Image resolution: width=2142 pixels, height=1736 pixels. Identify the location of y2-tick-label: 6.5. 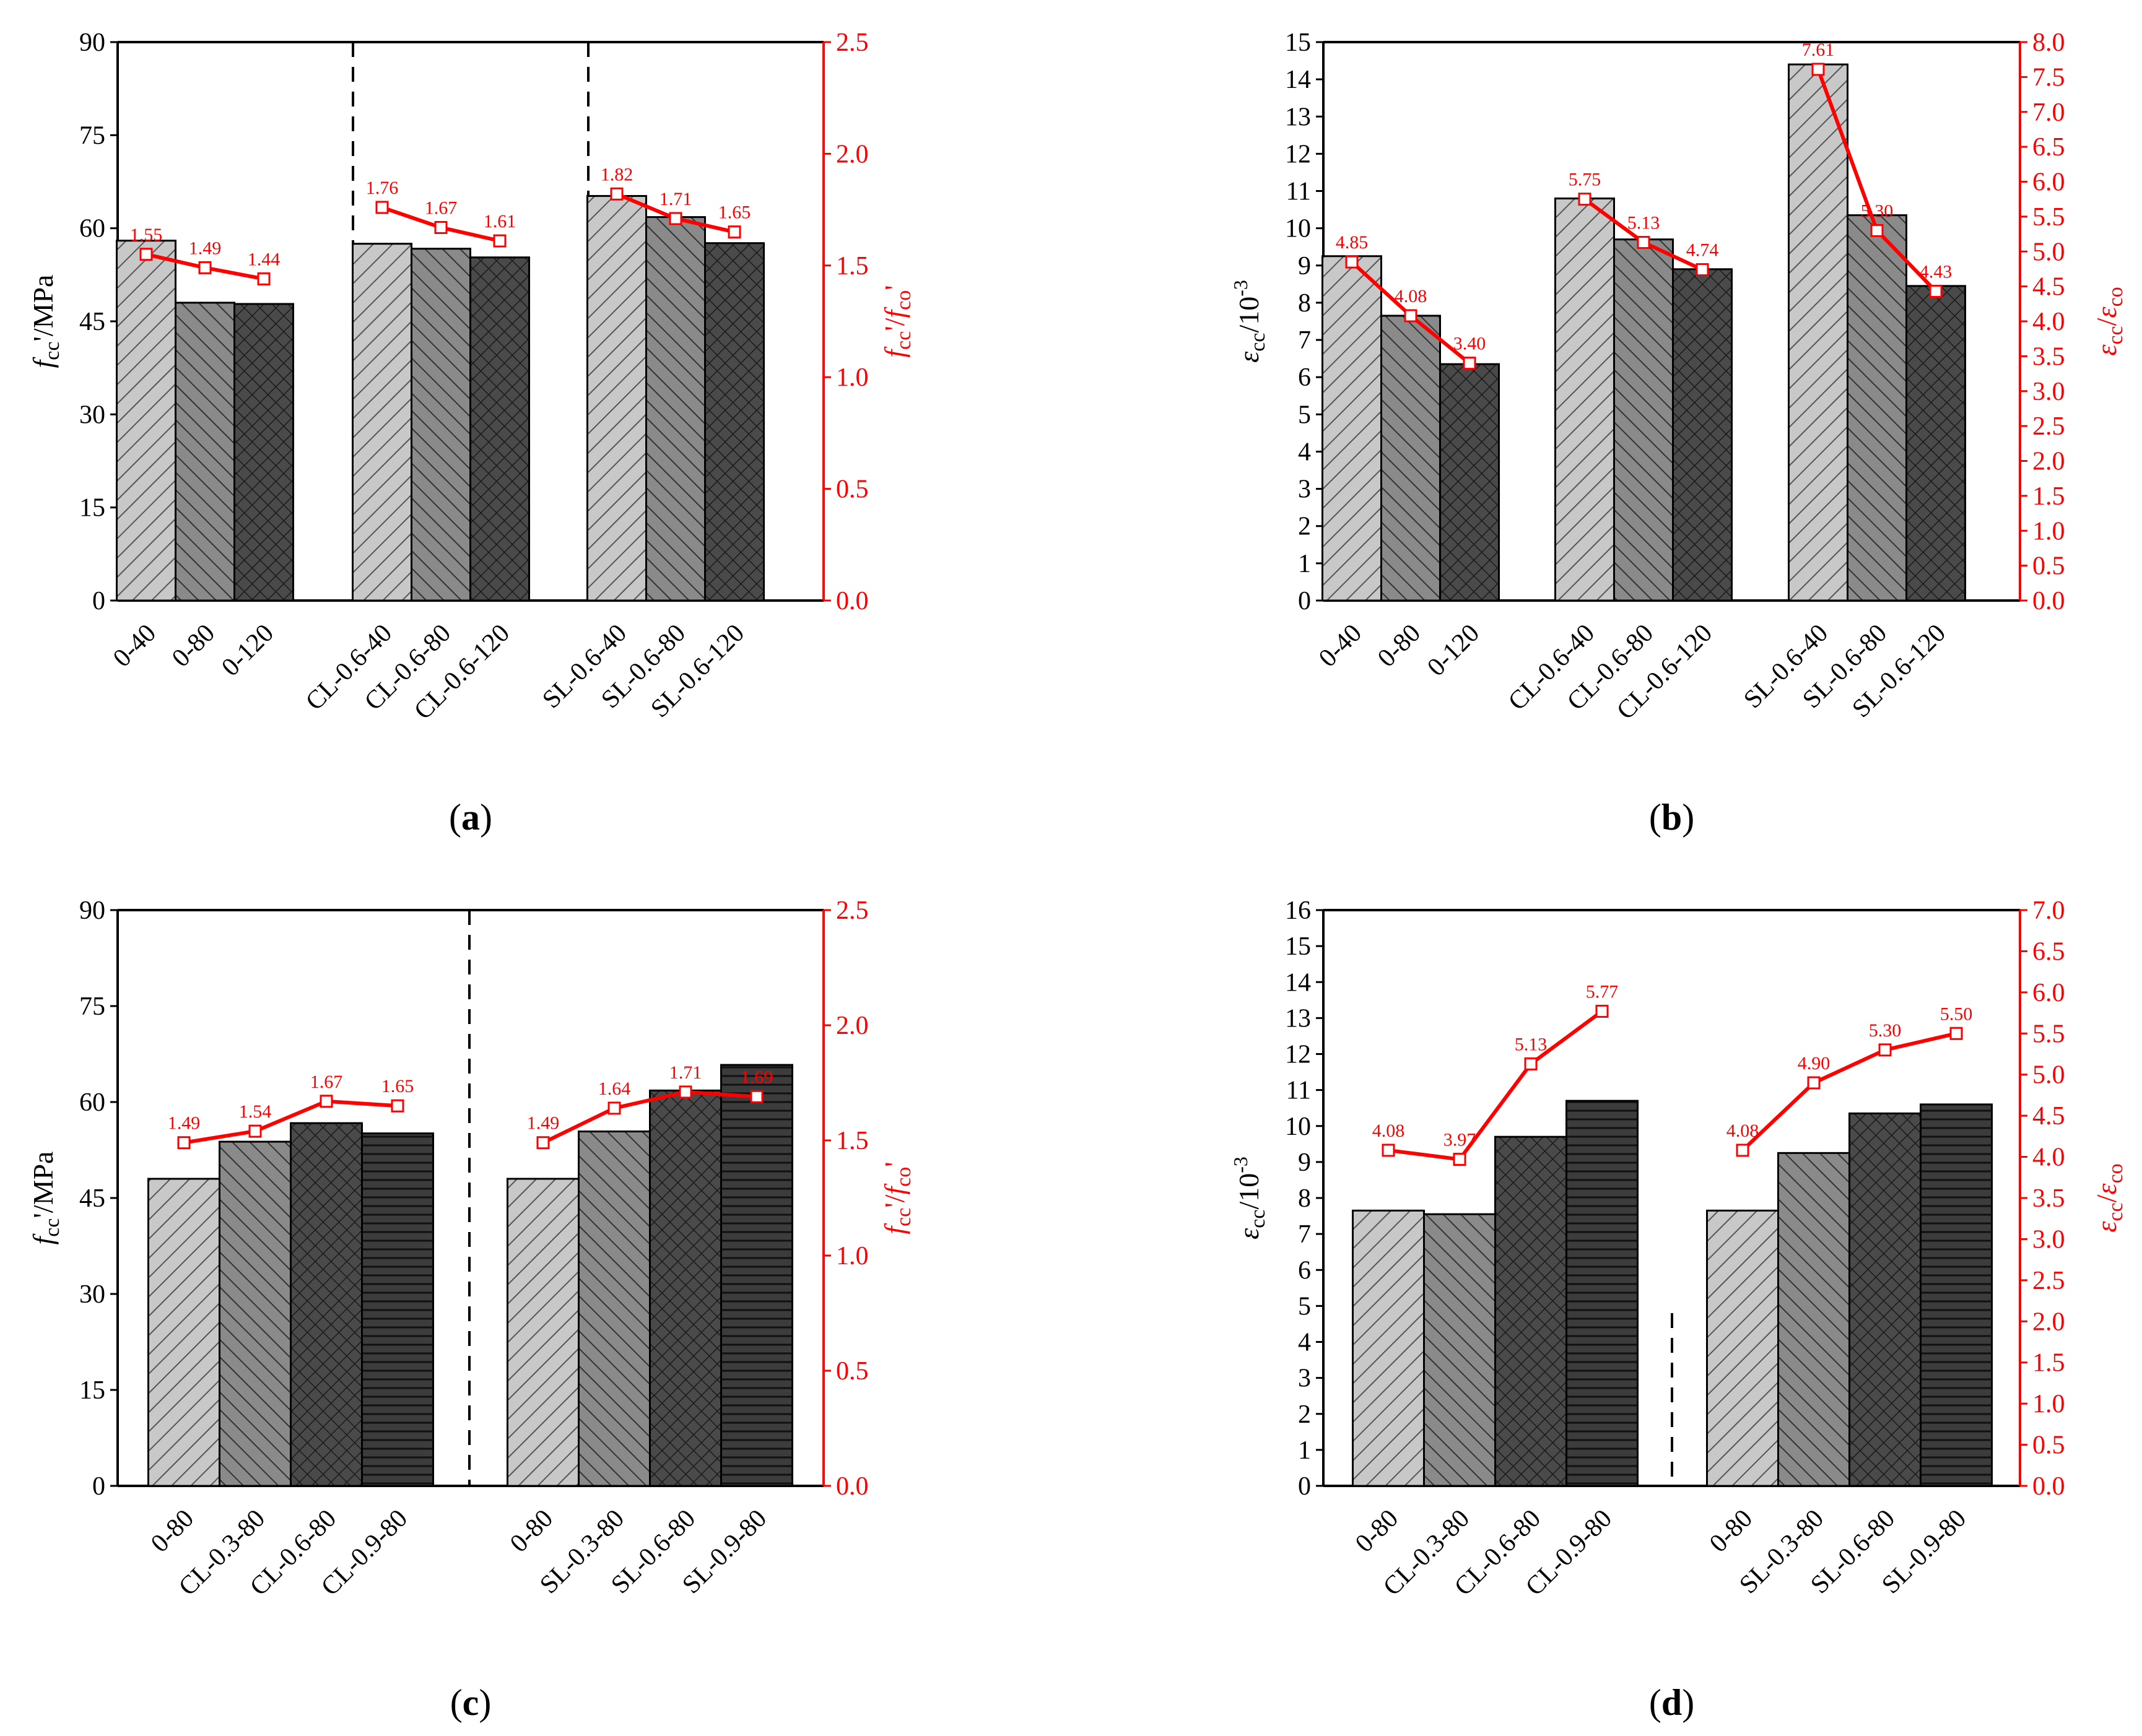
(2048, 951).